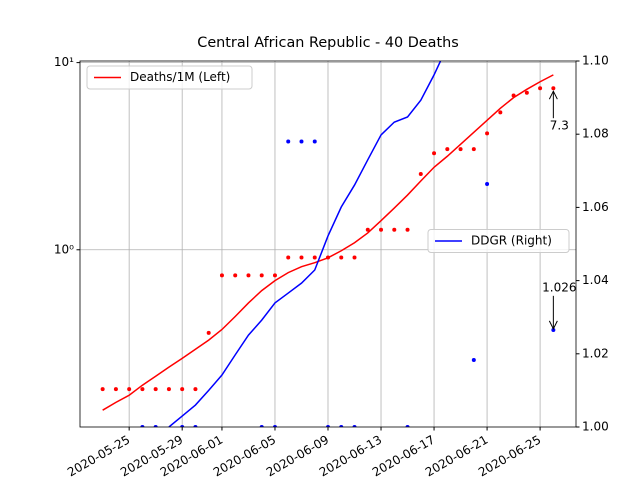  What do you see at coordinates (595, 427) in the screenshot?
I see `y2-tick-label: 1.00` at bounding box center [595, 427].